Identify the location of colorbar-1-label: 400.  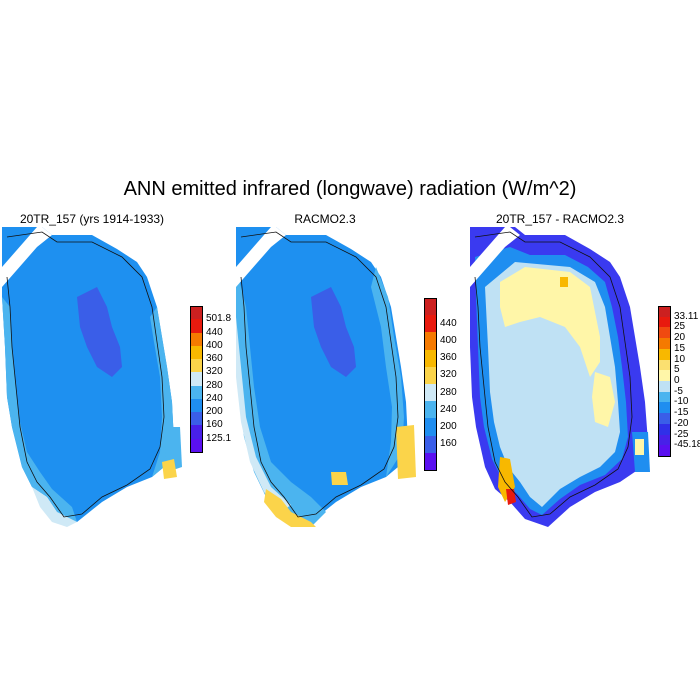
(214, 345).